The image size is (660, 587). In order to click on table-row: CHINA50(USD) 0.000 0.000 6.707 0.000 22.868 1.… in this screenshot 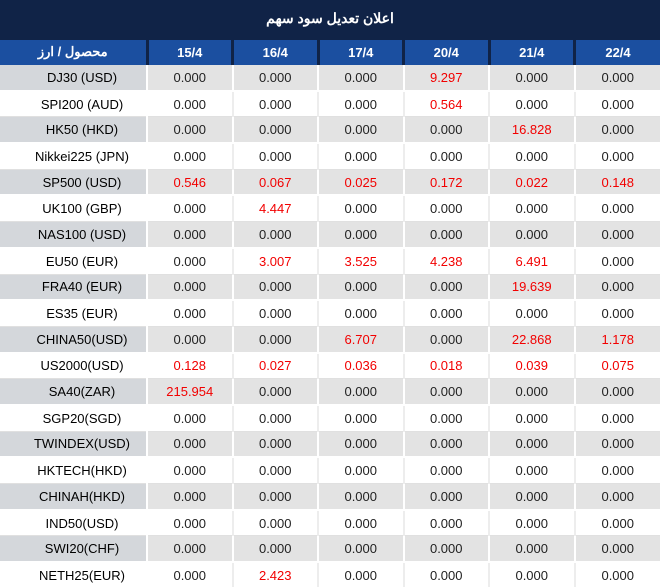, I will do `click(330, 340)`.